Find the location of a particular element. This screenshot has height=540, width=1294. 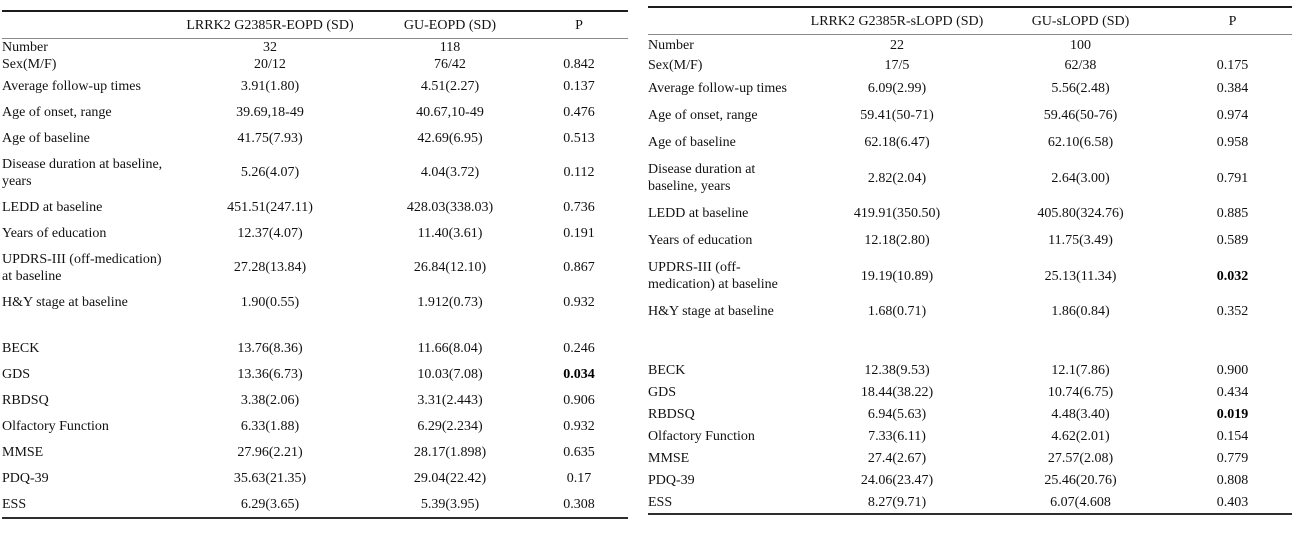

value-group2: 5.56(2.48) is located at coordinates (1080, 88).